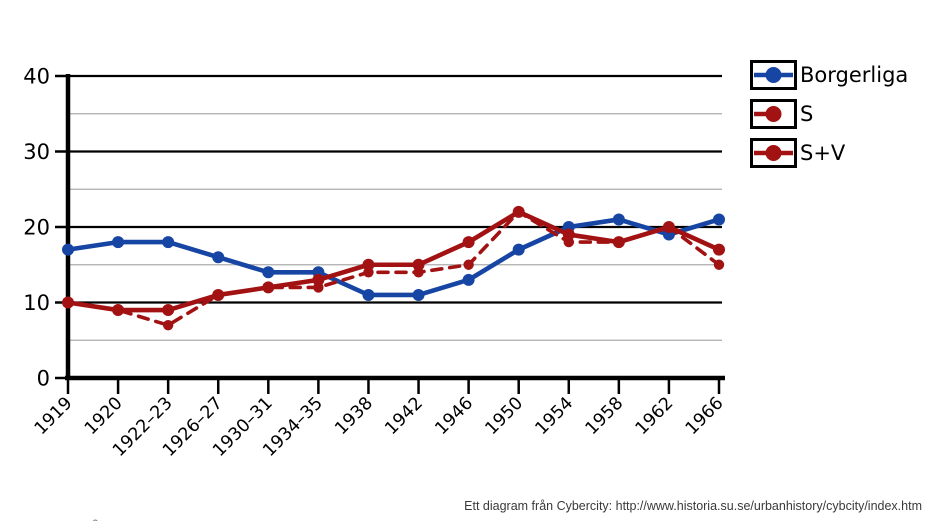 This screenshot has height=521, width=938. What do you see at coordinates (555, 416) in the screenshot?
I see `x-tick-label: 1954` at bounding box center [555, 416].